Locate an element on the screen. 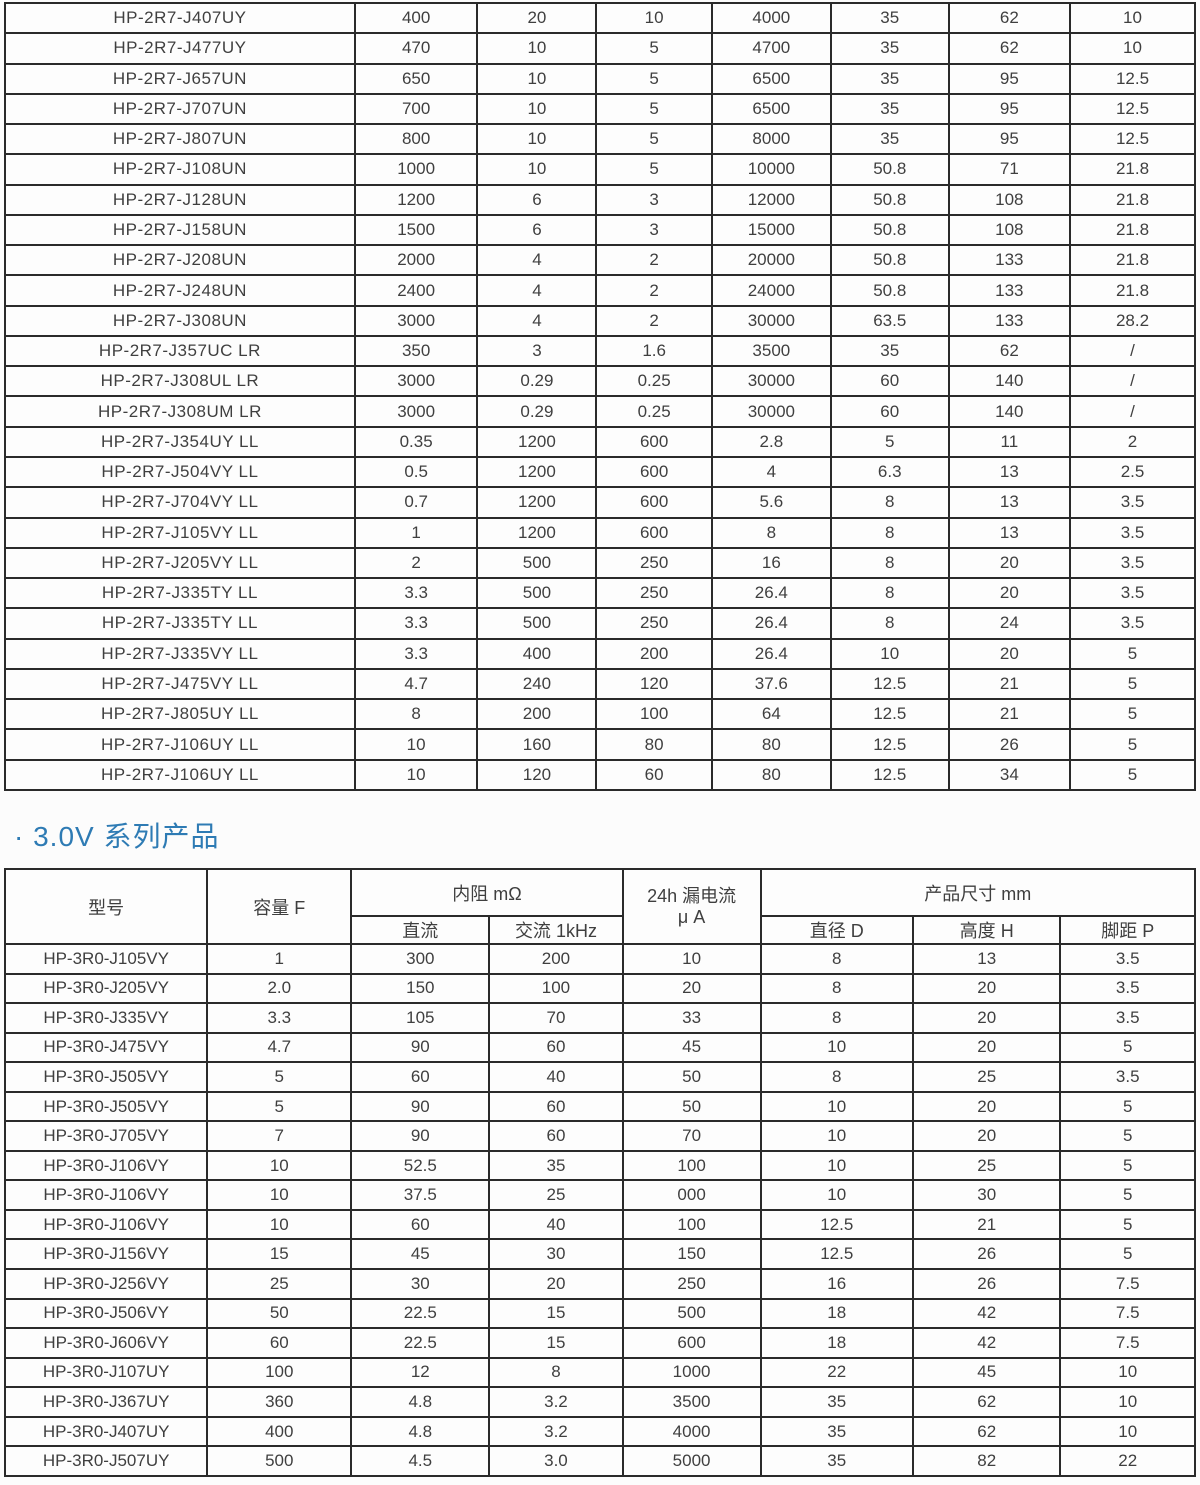  esr-dc-cell: 200 is located at coordinates (537, 714).